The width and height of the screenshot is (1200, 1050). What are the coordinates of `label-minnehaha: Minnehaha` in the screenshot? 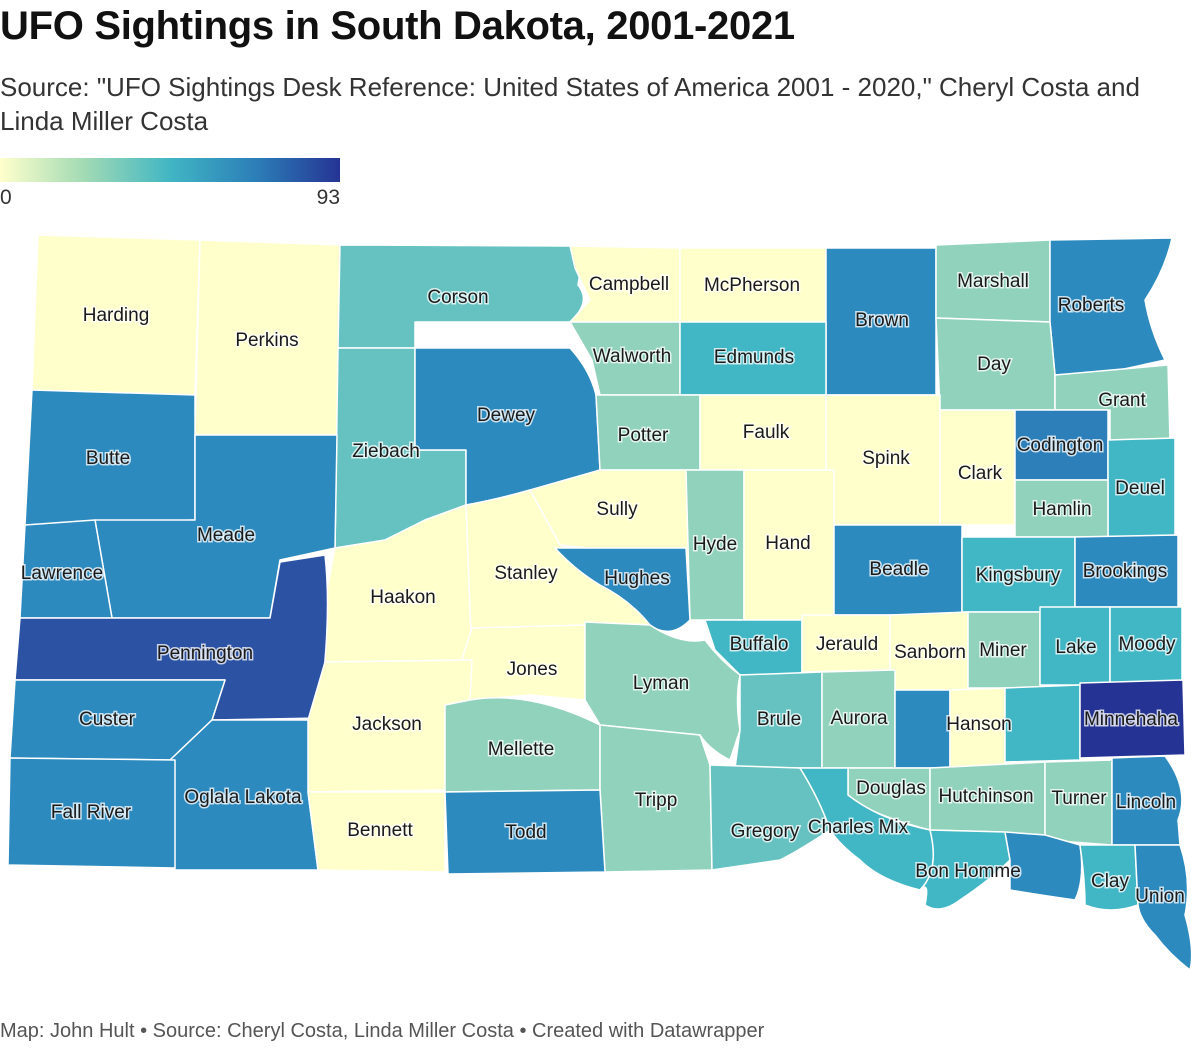 It's located at (1131, 719).